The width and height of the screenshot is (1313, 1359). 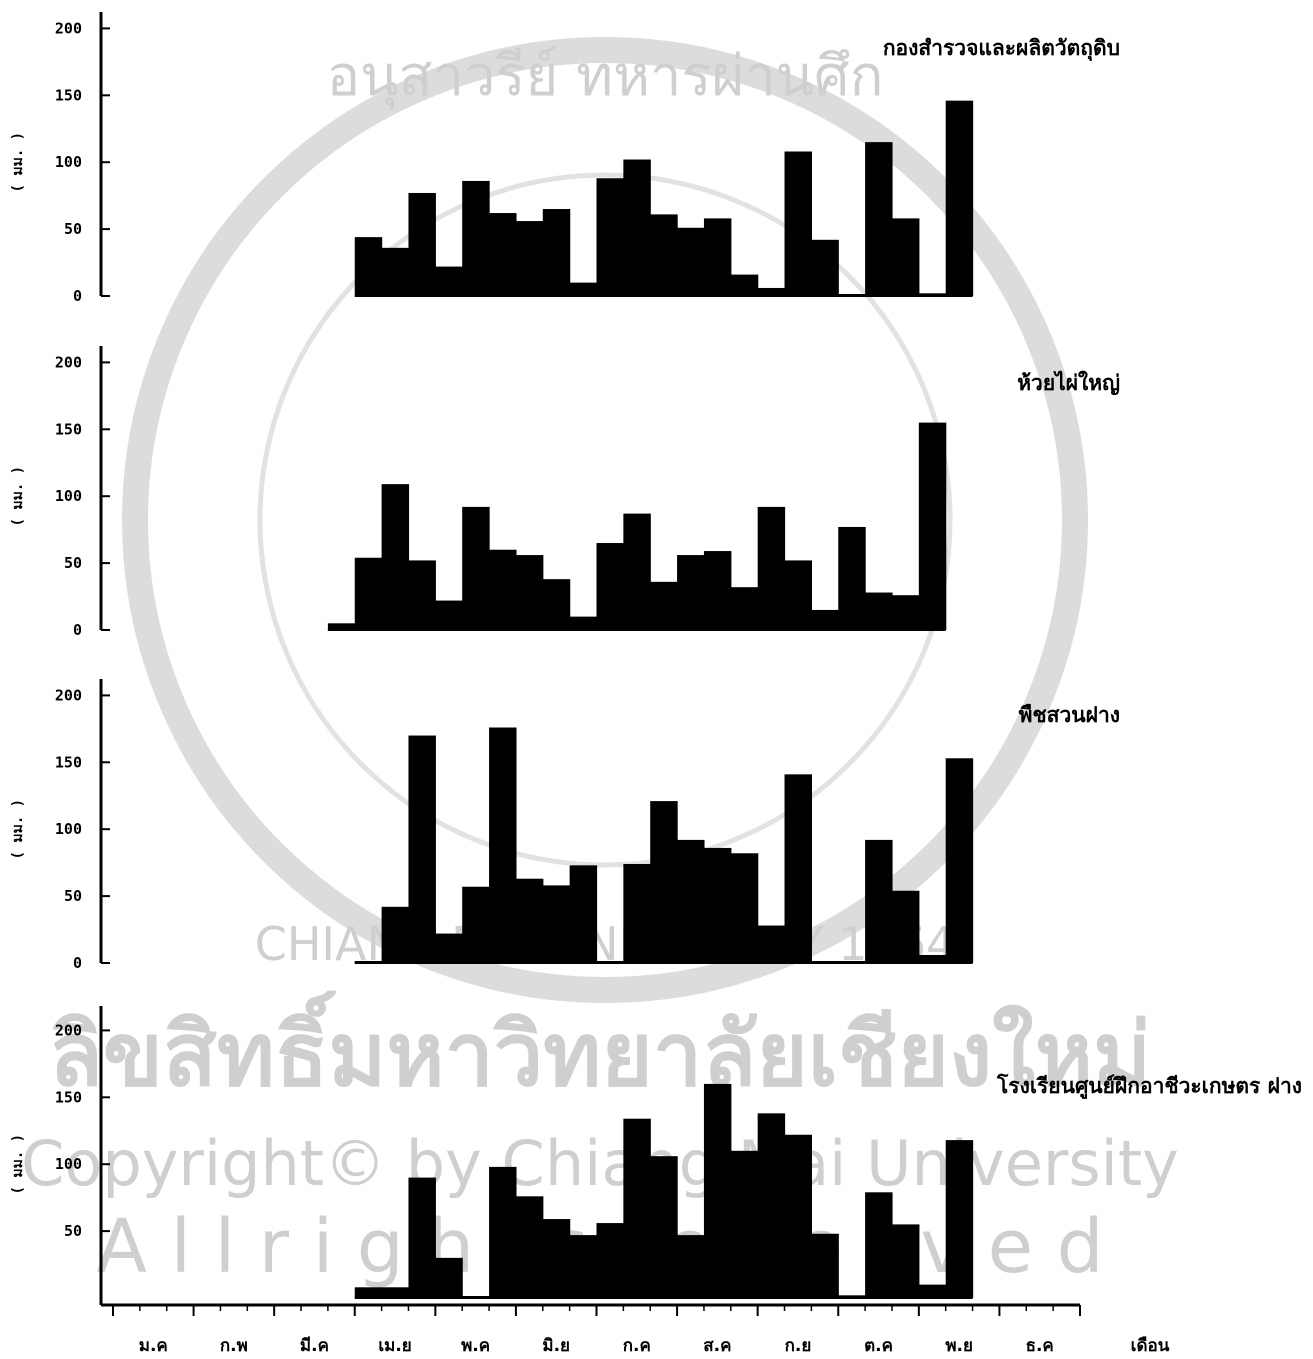 I want to click on chart-title: กองสำรวจและผลิตวัตถุดิบ, so click(x=1001, y=49).